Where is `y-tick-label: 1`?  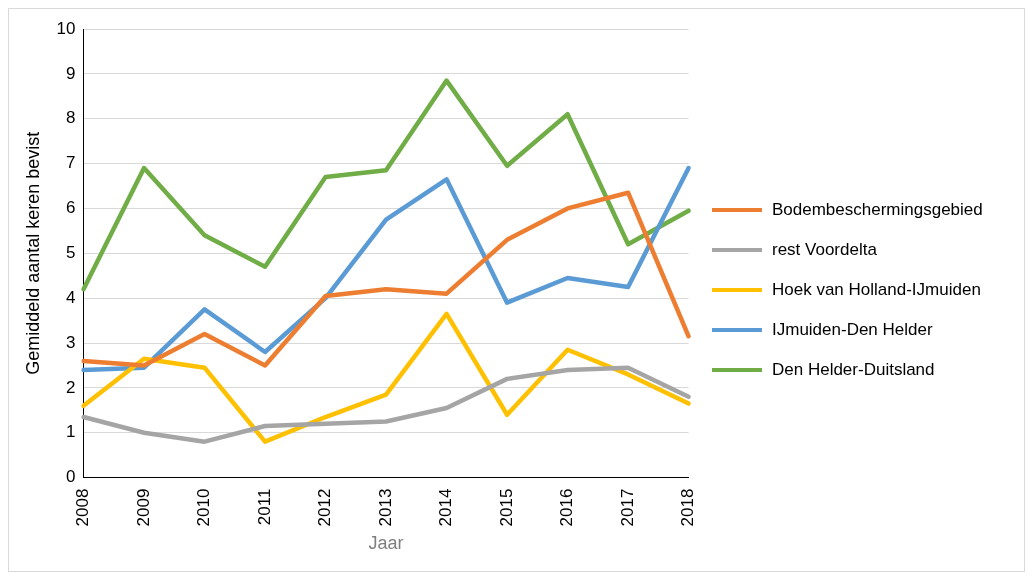
y-tick-label: 1 is located at coordinates (71, 432).